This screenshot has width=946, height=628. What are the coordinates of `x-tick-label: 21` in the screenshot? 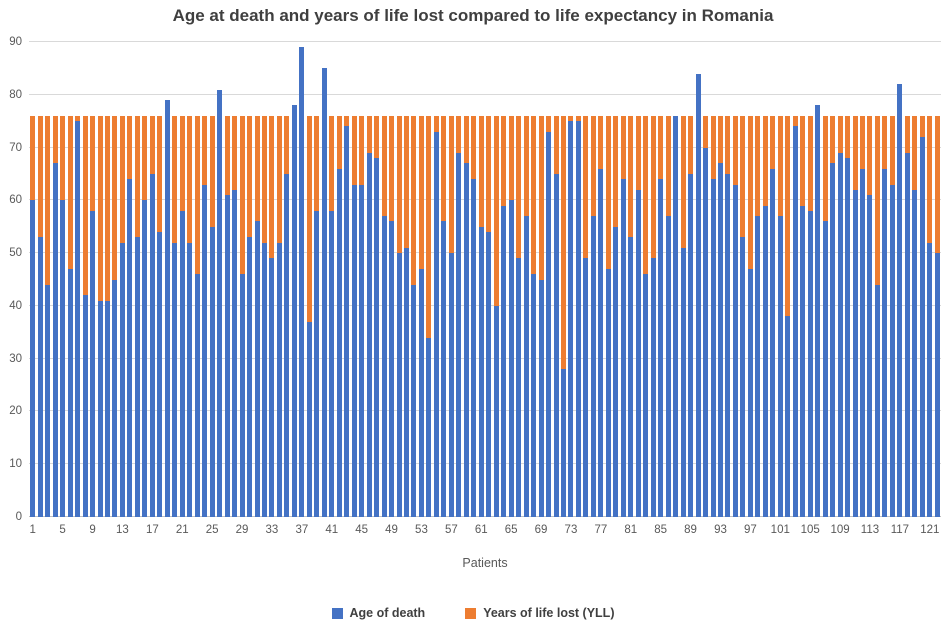 It's located at (182, 530).